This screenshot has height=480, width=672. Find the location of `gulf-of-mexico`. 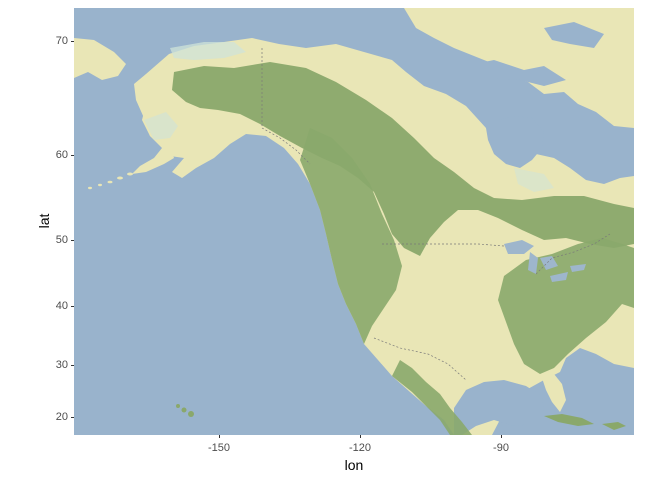

gulf-of-mexico is located at coordinates (499, 407).